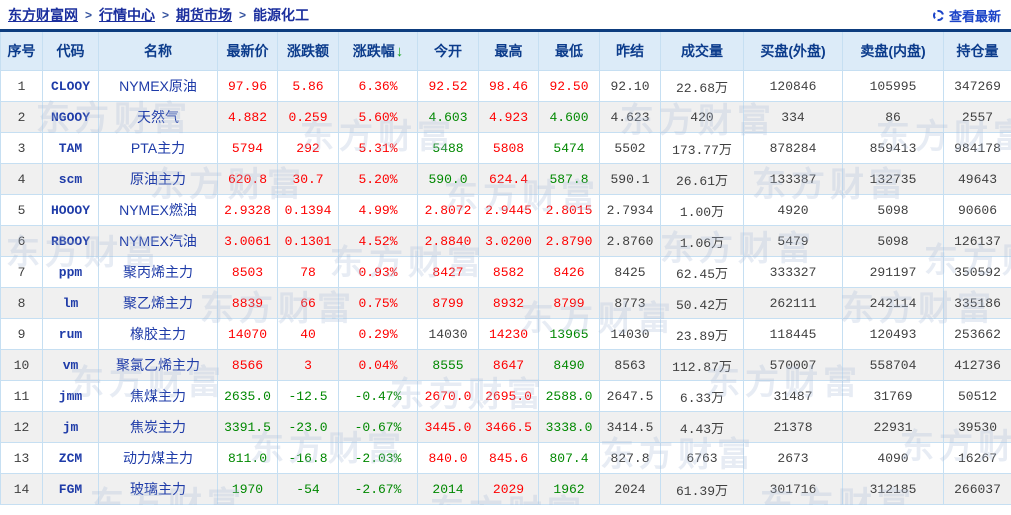  Describe the element at coordinates (966, 15) in the screenshot. I see `refresh-latest-button: 查看最新` at that location.